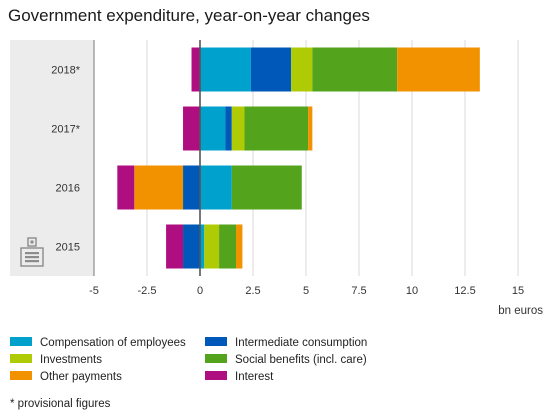 The height and width of the screenshot is (420, 560). What do you see at coordinates (81, 377) in the screenshot?
I see `legend-label: Other payments` at bounding box center [81, 377].